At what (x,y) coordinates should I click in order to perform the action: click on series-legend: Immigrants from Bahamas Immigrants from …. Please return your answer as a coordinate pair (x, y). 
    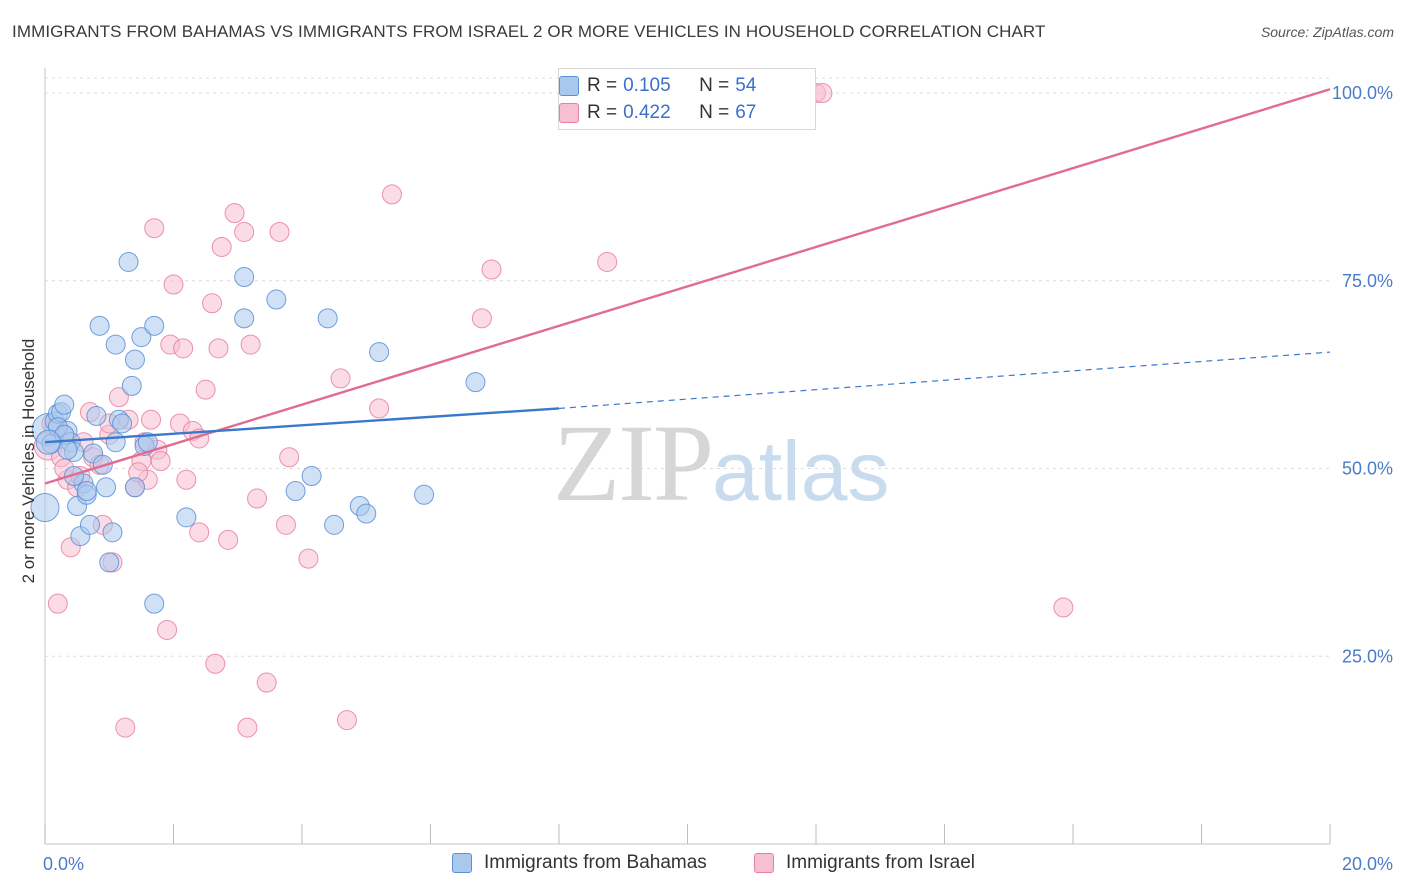
    Looking at the image, I should click on (703, 865).